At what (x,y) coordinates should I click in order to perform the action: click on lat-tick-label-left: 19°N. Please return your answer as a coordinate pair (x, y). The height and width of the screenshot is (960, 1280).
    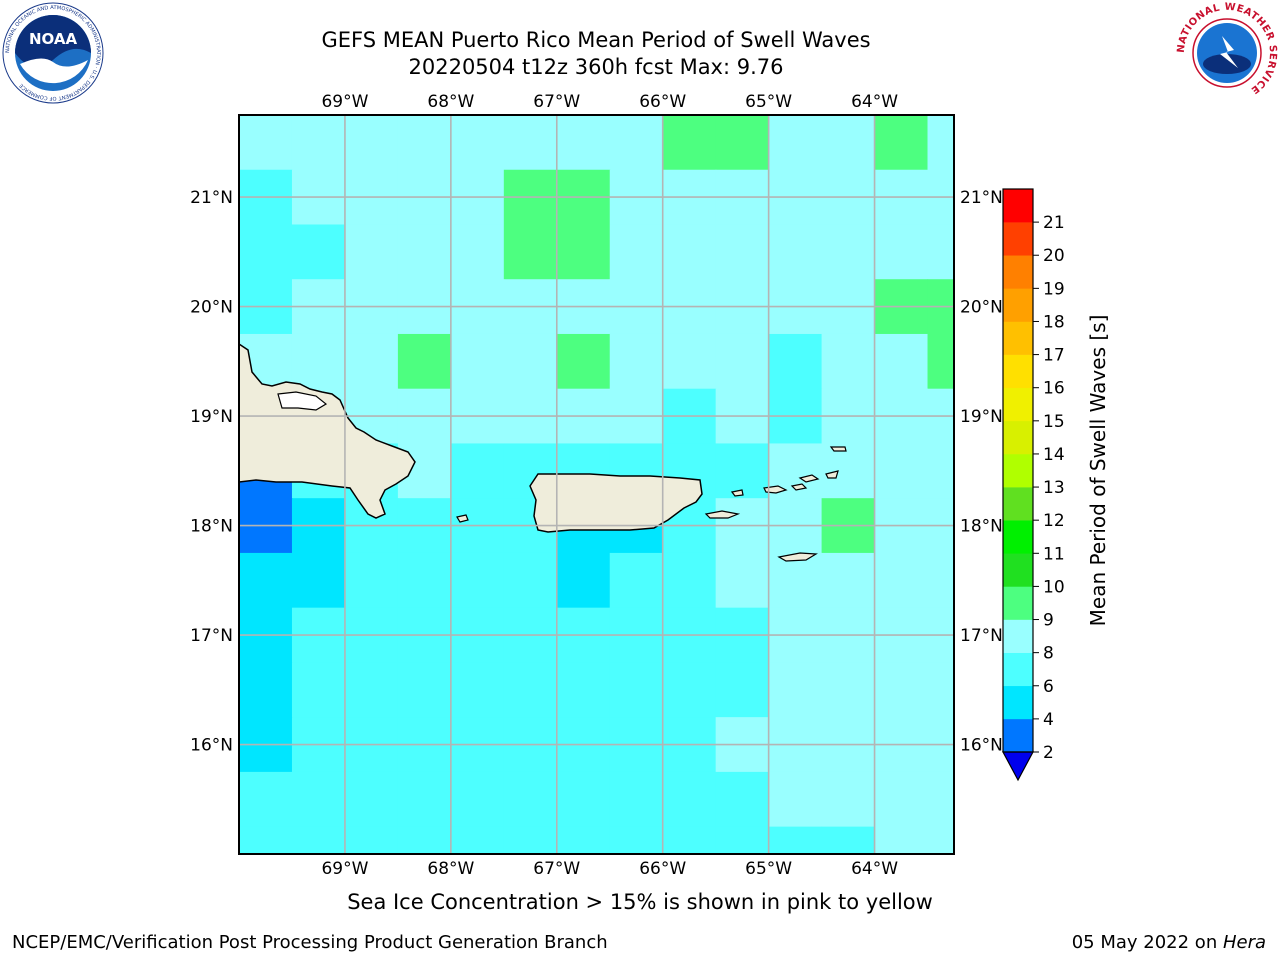
    Looking at the image, I should click on (211, 417).